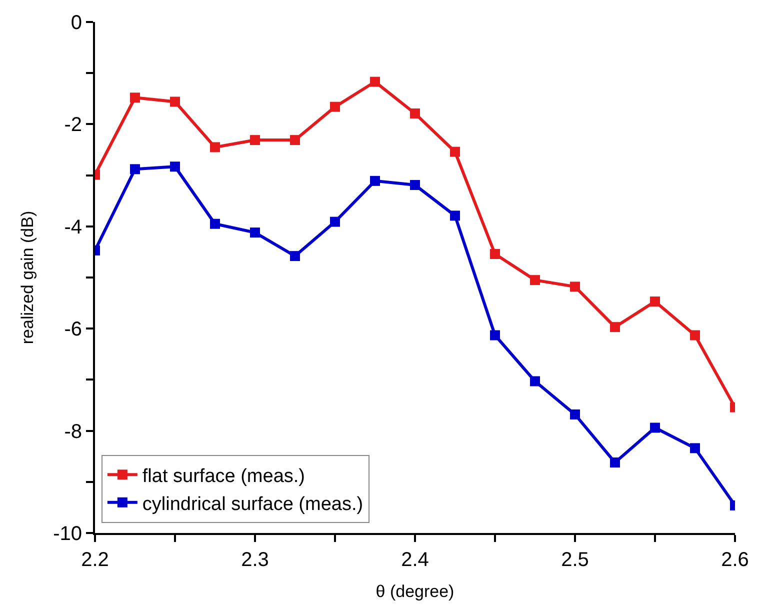  I want to click on y-axis-title: realized gain (dB), so click(28, 277).